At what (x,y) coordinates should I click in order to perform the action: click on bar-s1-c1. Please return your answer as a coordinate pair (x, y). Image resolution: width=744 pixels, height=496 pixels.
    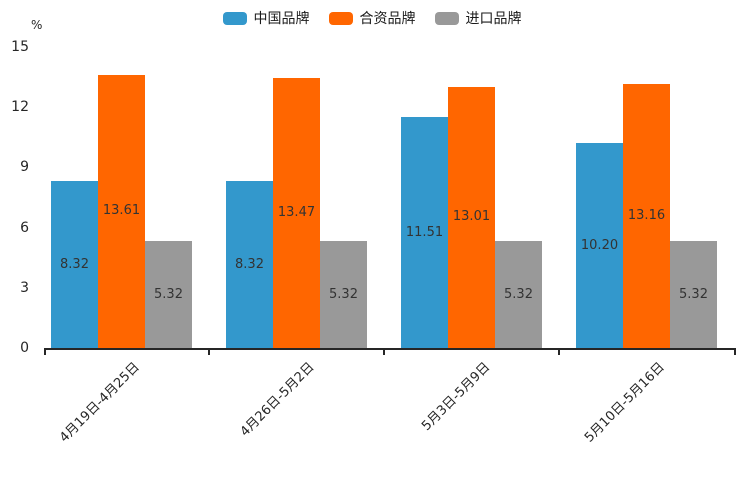
    Looking at the image, I should click on (296, 212).